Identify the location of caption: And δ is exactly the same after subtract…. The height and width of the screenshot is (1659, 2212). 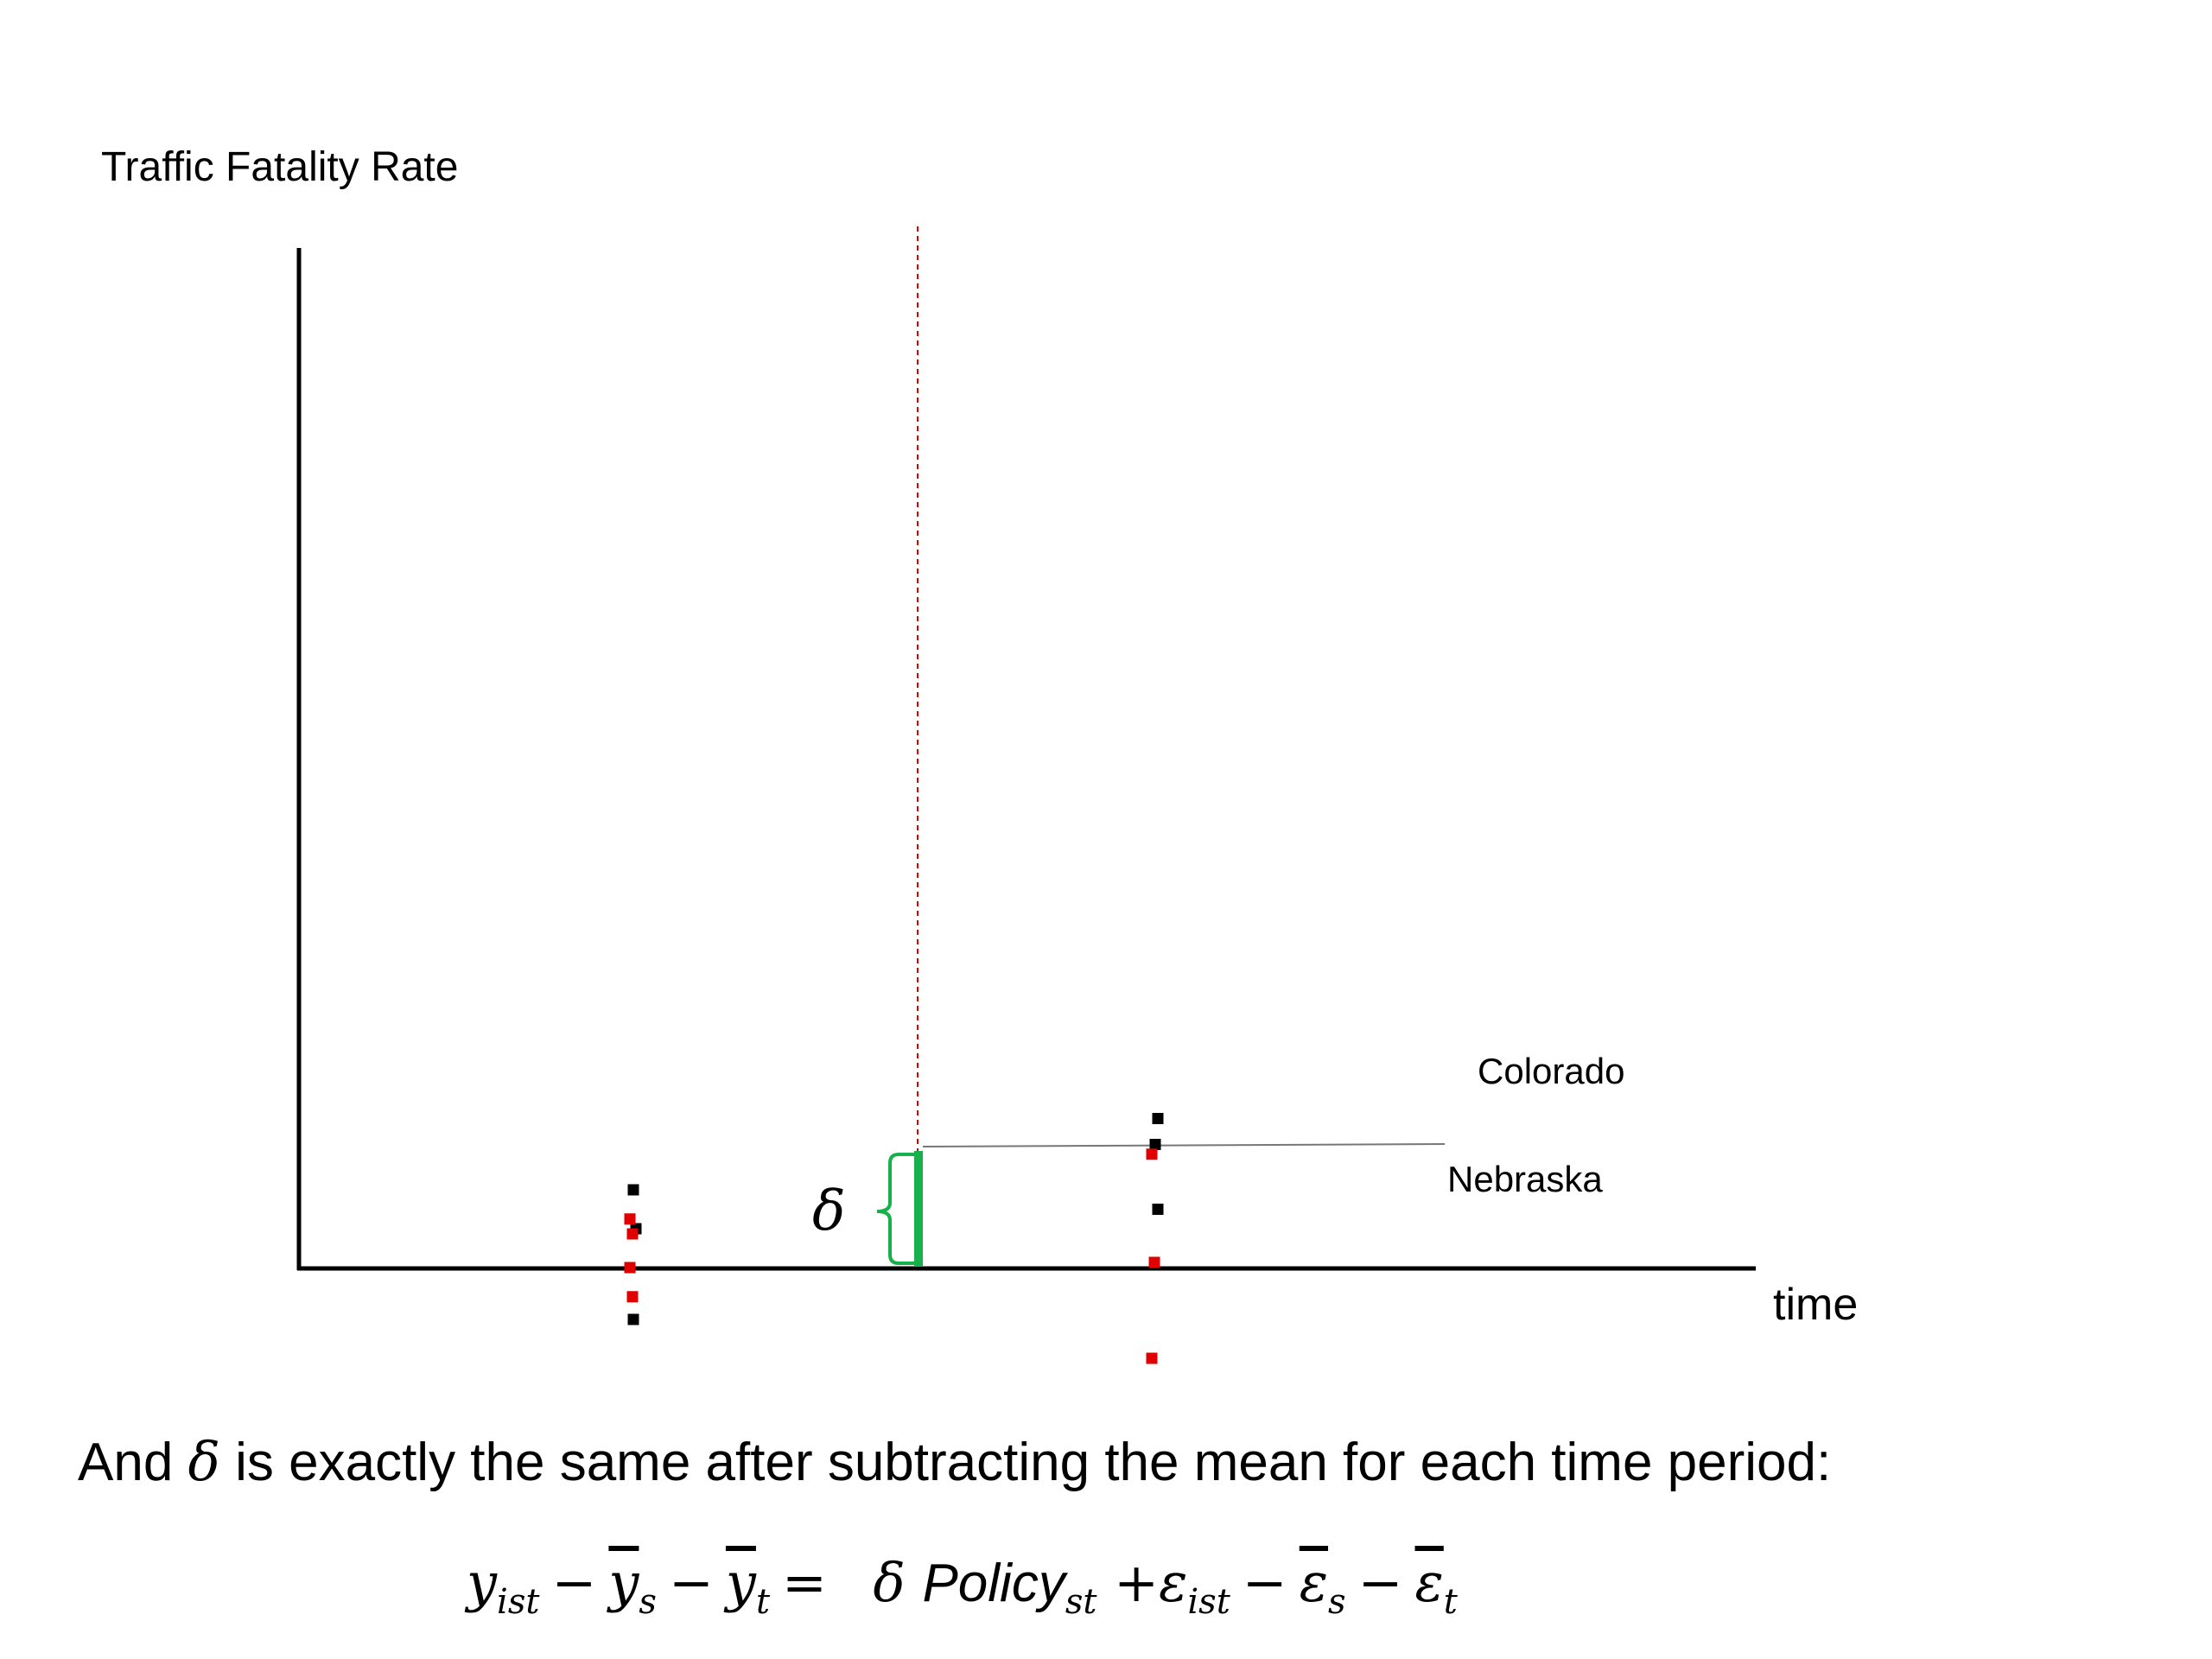
(955, 1461).